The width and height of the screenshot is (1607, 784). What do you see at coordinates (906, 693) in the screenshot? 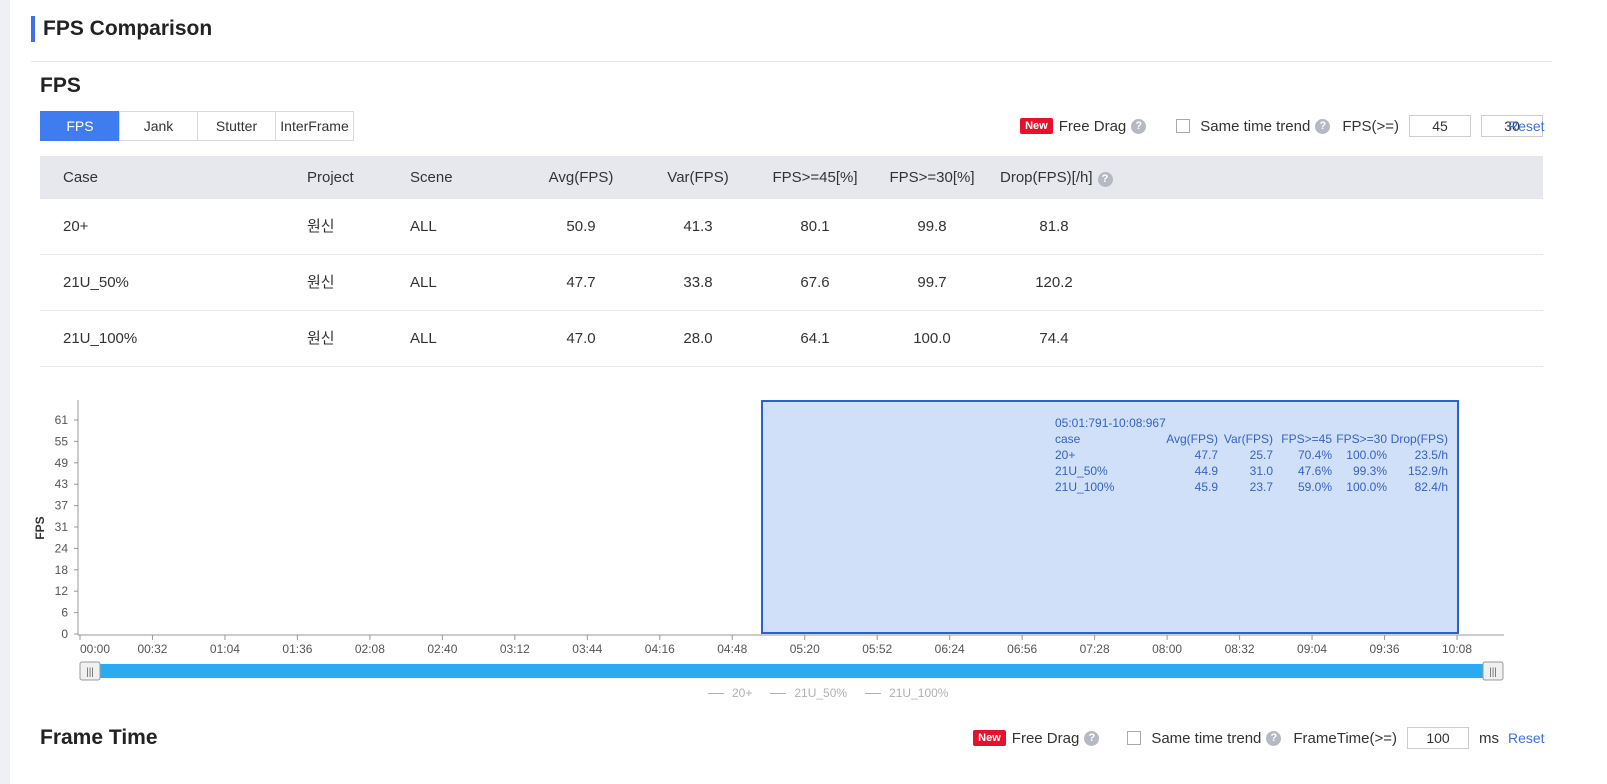
I see `legend-item: 21U_100%` at bounding box center [906, 693].